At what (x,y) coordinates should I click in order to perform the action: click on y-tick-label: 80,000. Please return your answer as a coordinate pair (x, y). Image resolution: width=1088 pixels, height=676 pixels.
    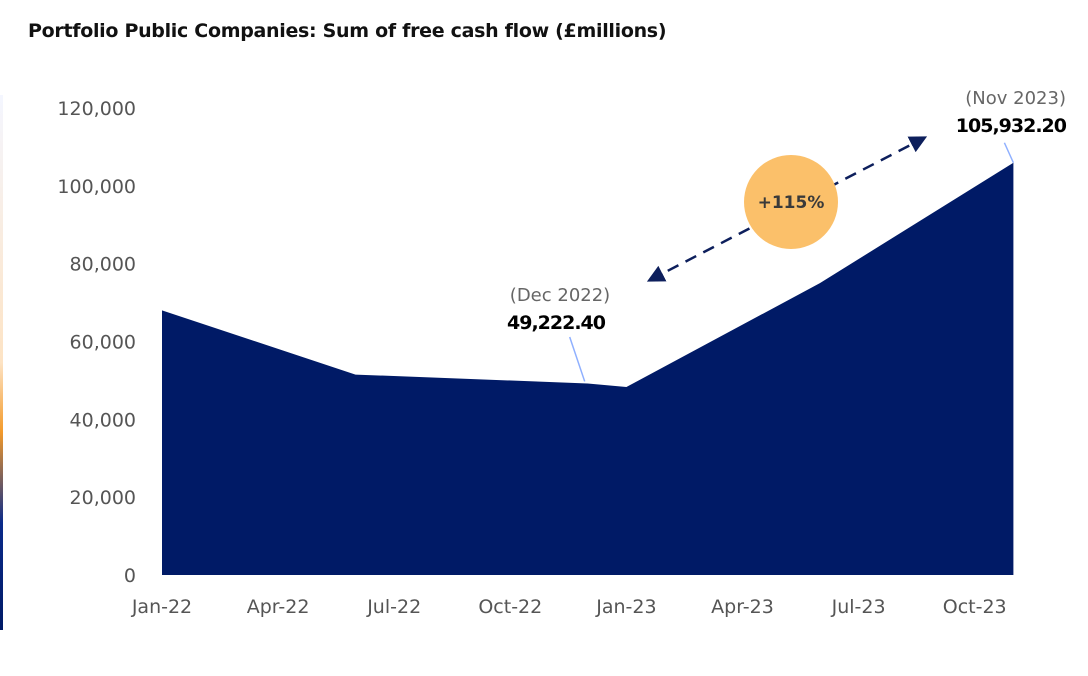
    Looking at the image, I should click on (103, 265).